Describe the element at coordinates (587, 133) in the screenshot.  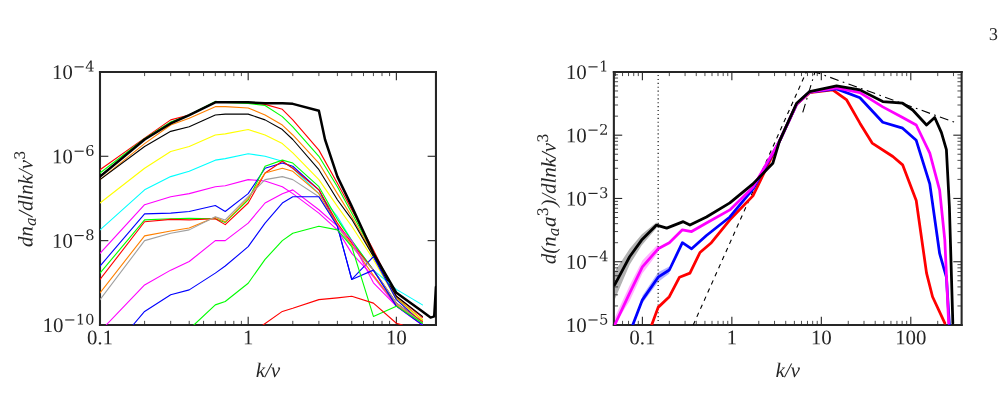
I see `y-tick-label: 10$^{−2}$` at that location.